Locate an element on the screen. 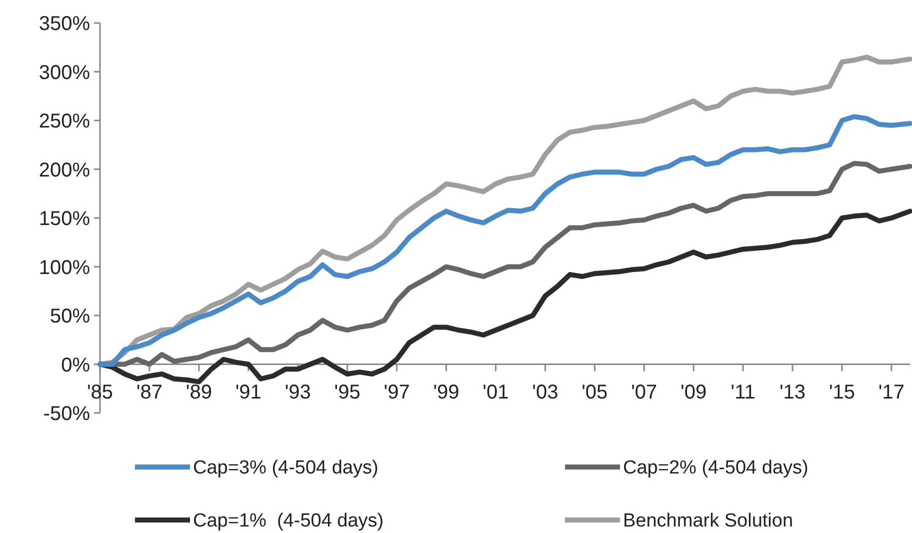 This screenshot has width=912, height=533. x-tick-label: '91 is located at coordinates (248, 392).